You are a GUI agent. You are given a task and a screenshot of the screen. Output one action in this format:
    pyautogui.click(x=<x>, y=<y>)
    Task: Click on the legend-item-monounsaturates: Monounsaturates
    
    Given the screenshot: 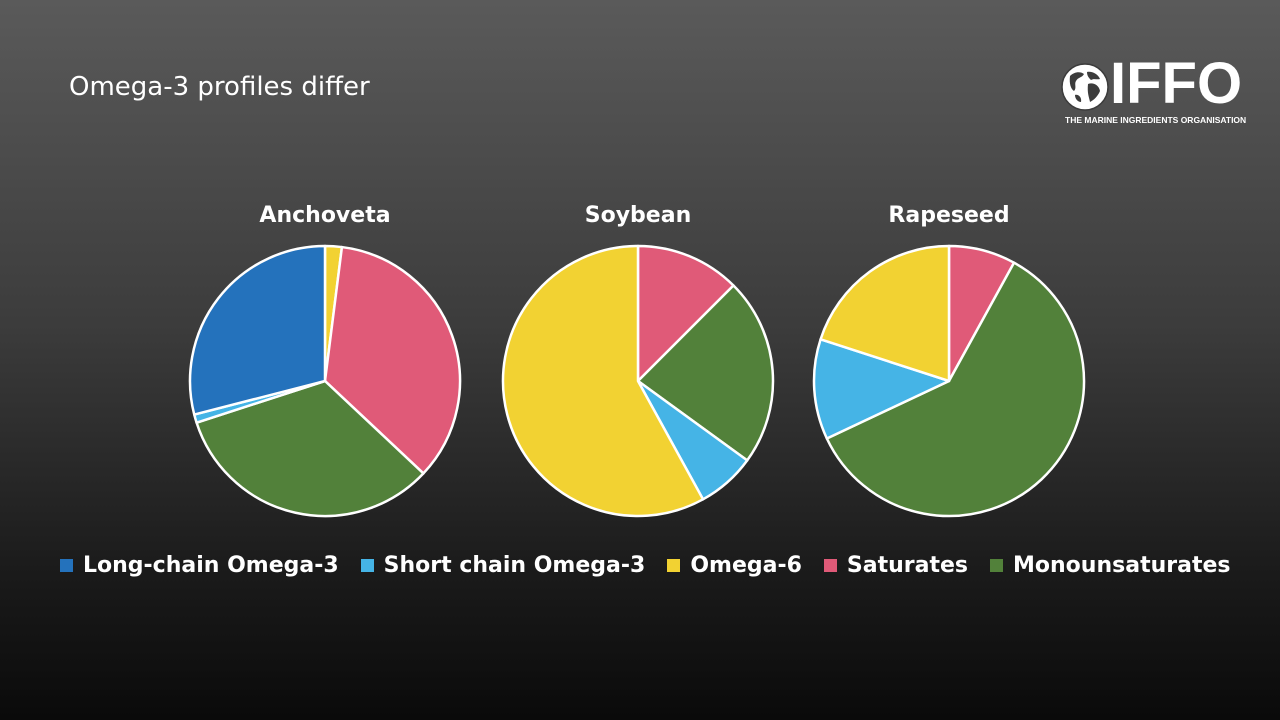 What is the action you would take?
    pyautogui.click(x=1110, y=565)
    